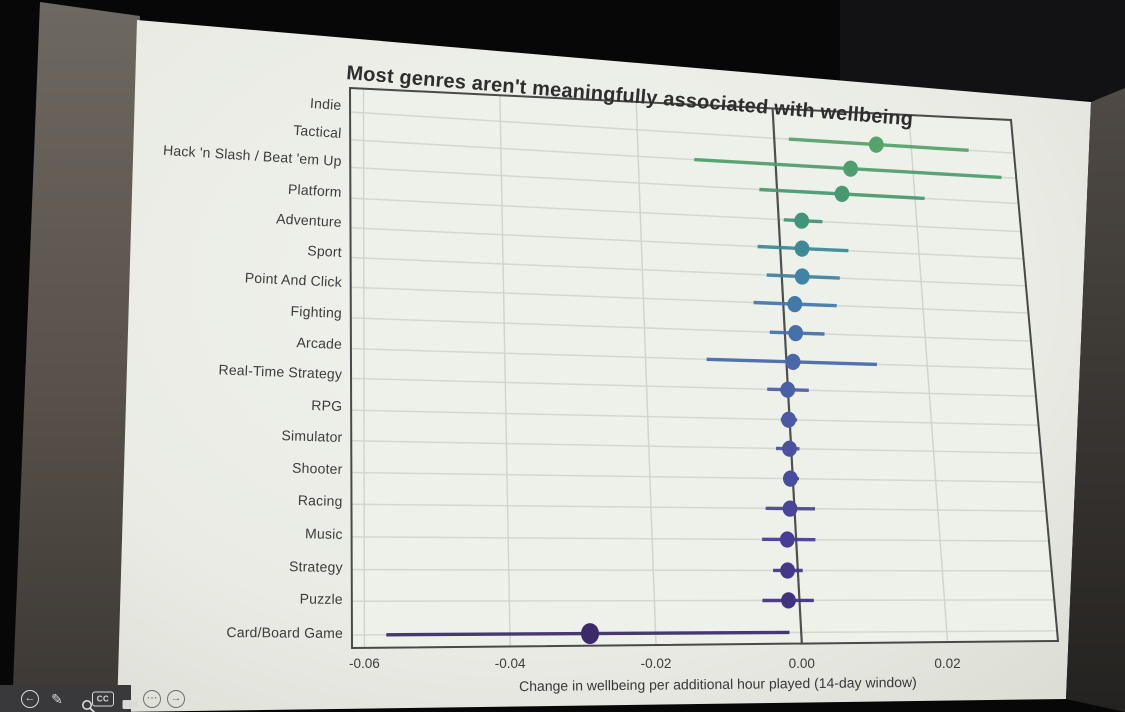  Describe the element at coordinates (317, 468) in the screenshot. I see `y-axis-category-label: Shooter` at that location.